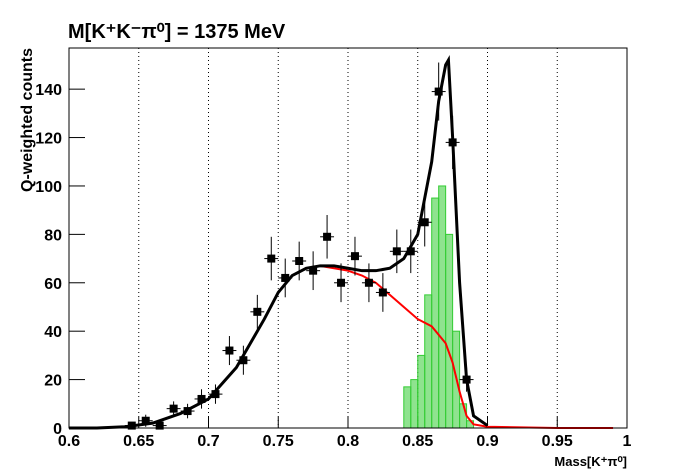 The height and width of the screenshot is (476, 698). I want to click on y-tick-label: 40, so click(53, 332).